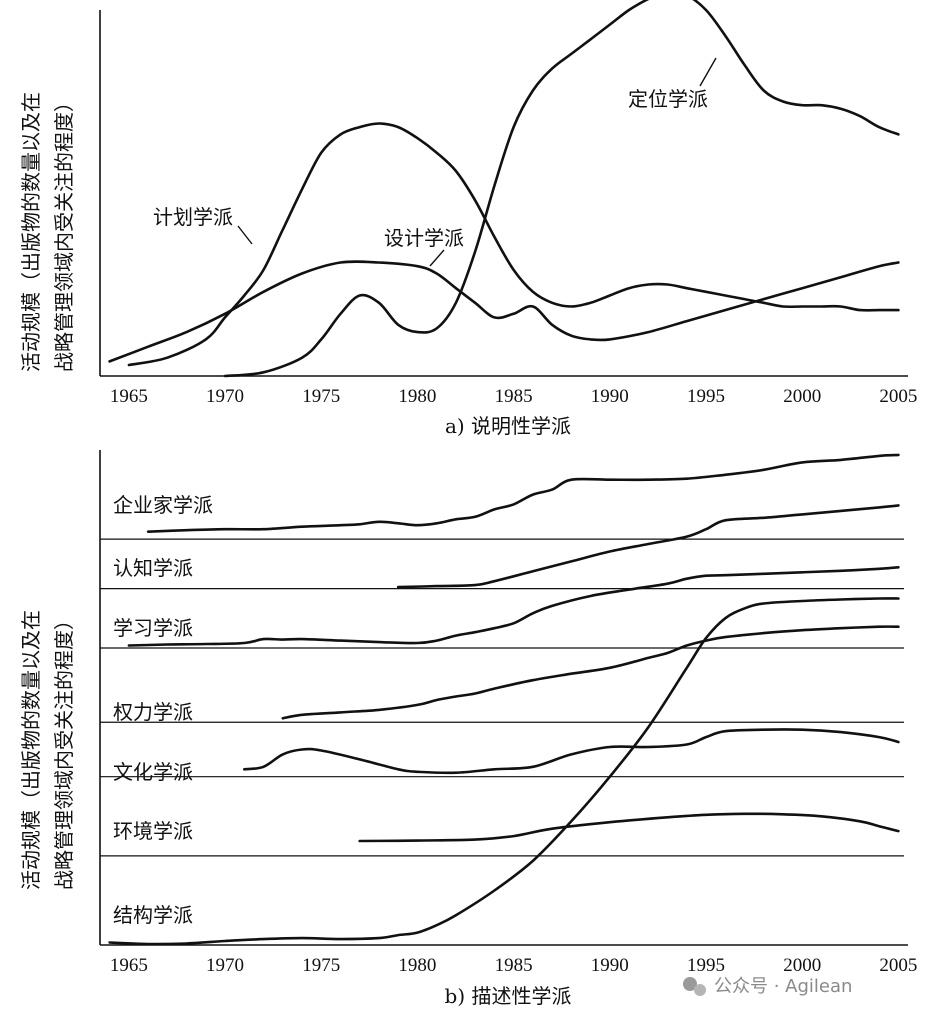 The width and height of the screenshot is (951, 1020). I want to click on panel-b-x-tick-2005: 2005, so click(898, 965).